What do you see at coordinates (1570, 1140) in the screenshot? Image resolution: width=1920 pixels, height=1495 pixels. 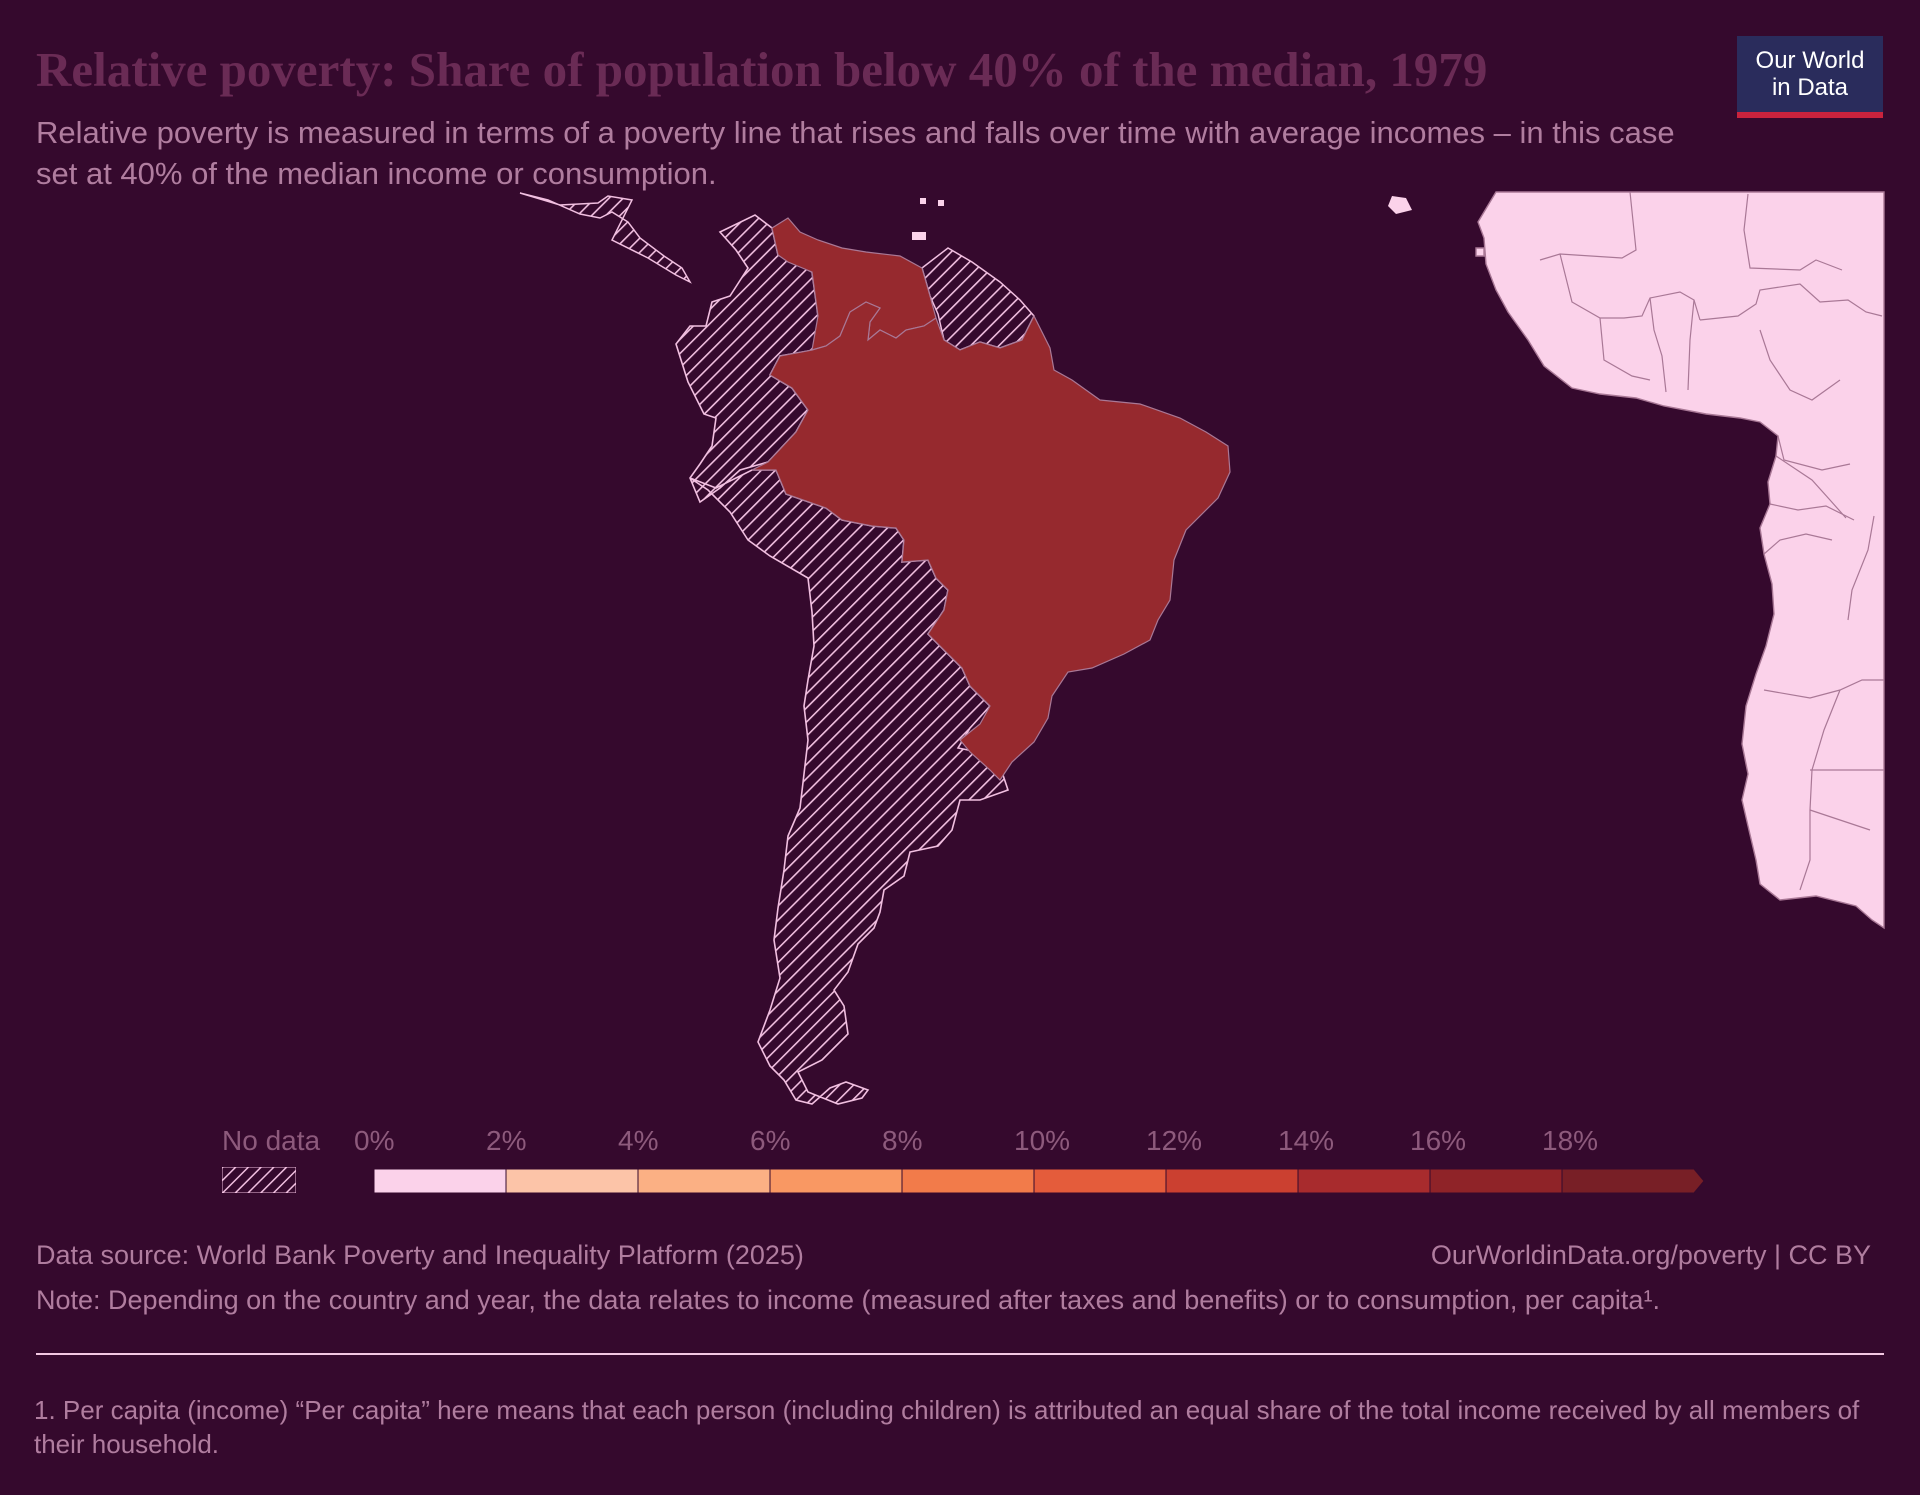 I see `legend-tick-label: 18%` at bounding box center [1570, 1140].